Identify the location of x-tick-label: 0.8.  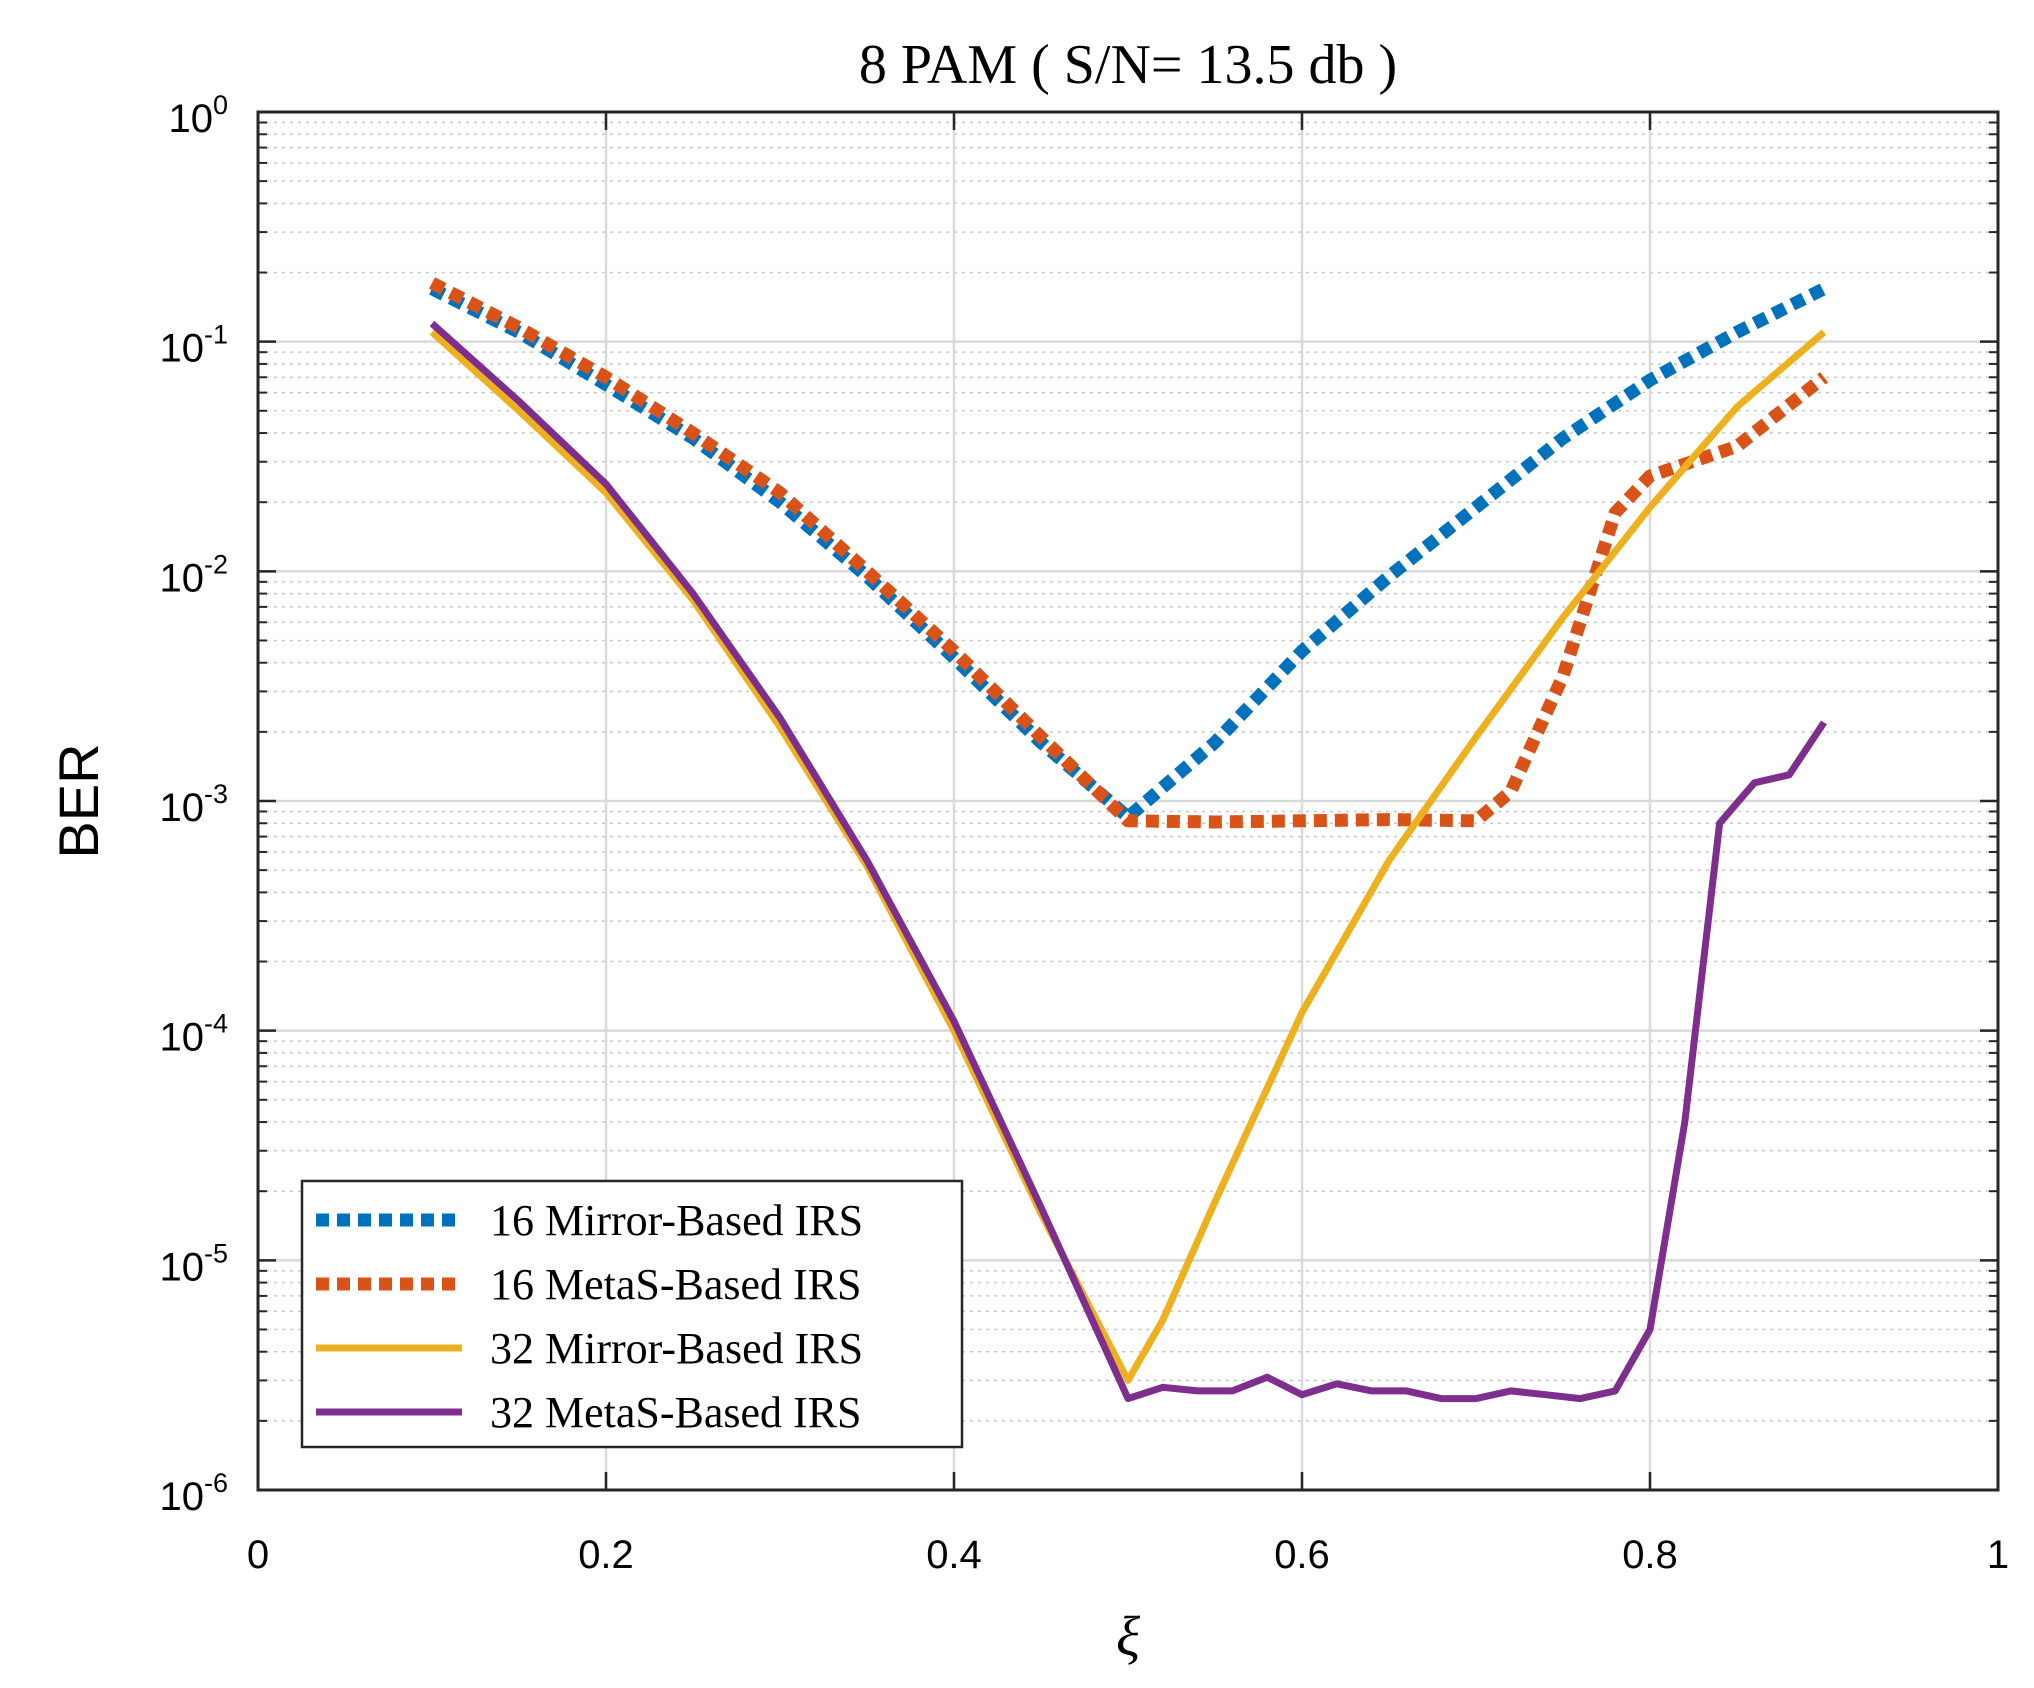
(1650, 1555).